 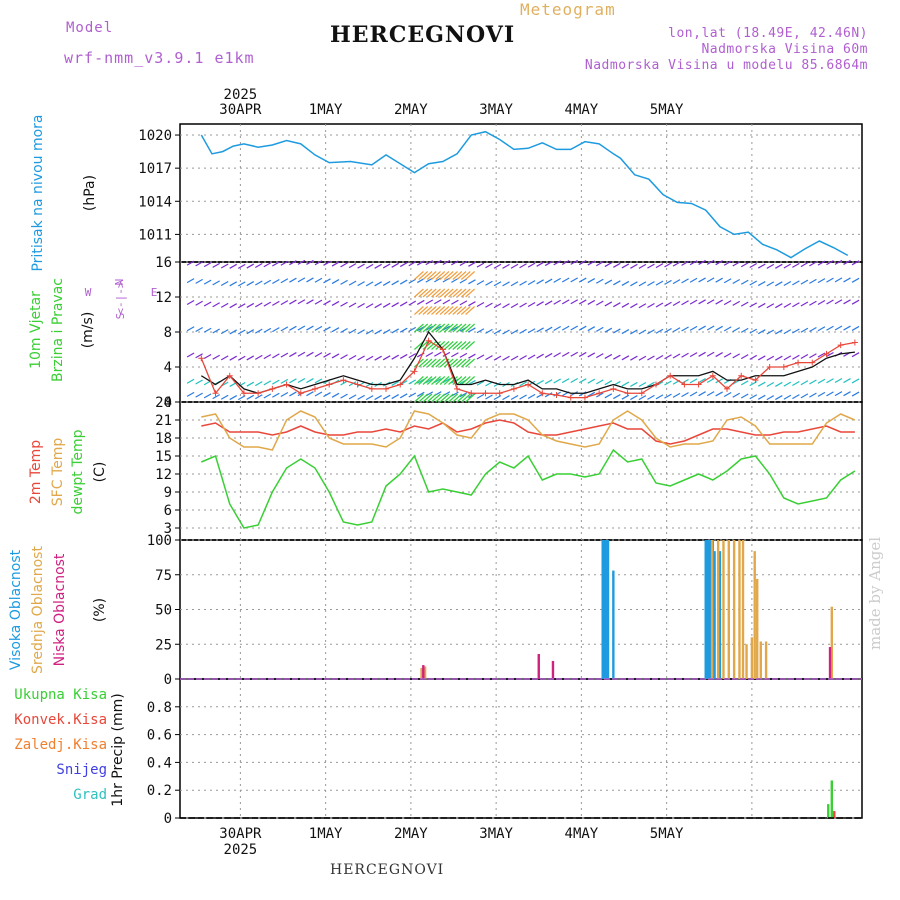 What do you see at coordinates (168, 333) in the screenshot?
I see `y-tick-label: 8` at bounding box center [168, 333].